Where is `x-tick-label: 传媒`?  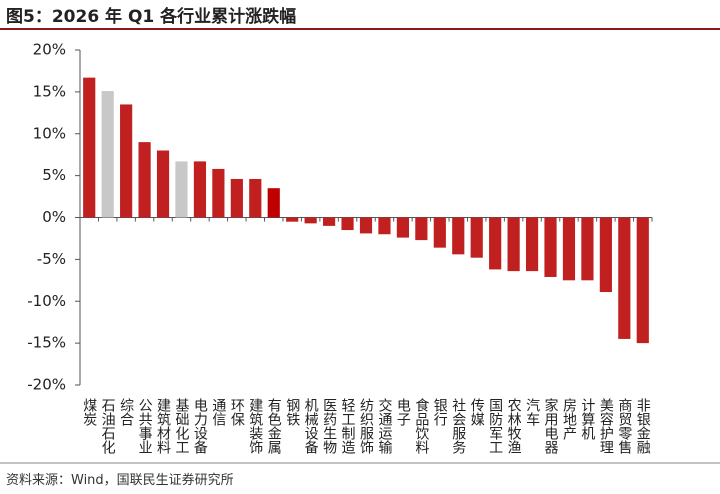
x-tick-label: 传媒 is located at coordinates (477, 412).